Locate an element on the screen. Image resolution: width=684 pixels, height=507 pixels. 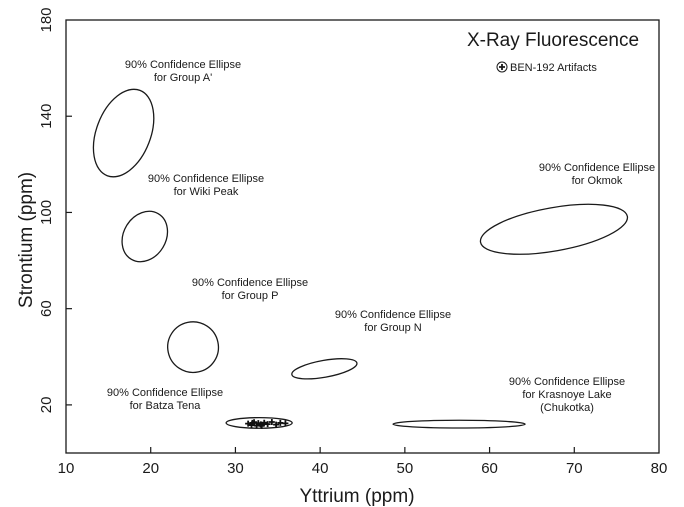
y-tick-label: 140 is located at coordinates (46, 116).